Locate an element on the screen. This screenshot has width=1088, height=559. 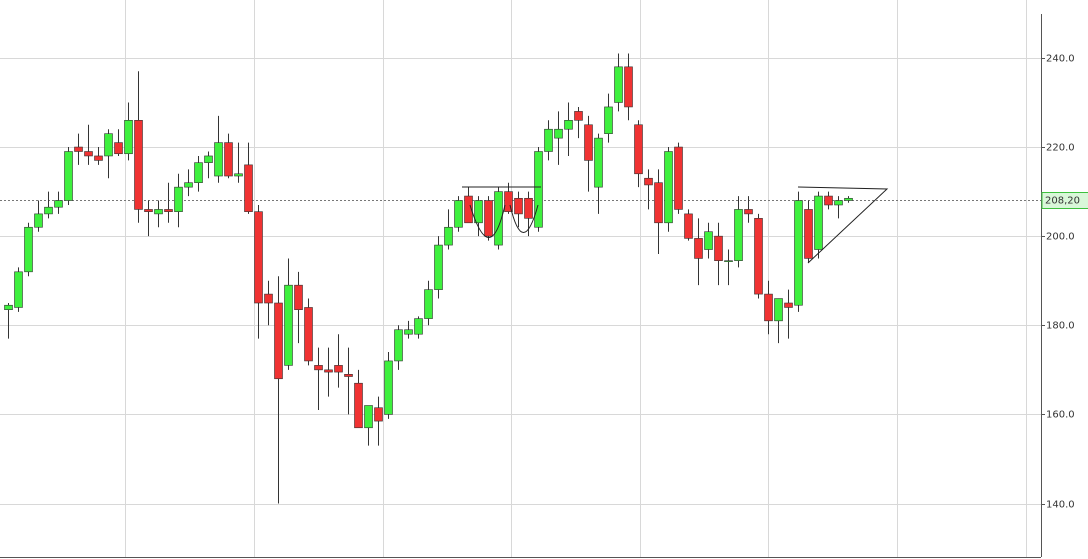
y-tick-label: 160.0 is located at coordinates (1060, 415).